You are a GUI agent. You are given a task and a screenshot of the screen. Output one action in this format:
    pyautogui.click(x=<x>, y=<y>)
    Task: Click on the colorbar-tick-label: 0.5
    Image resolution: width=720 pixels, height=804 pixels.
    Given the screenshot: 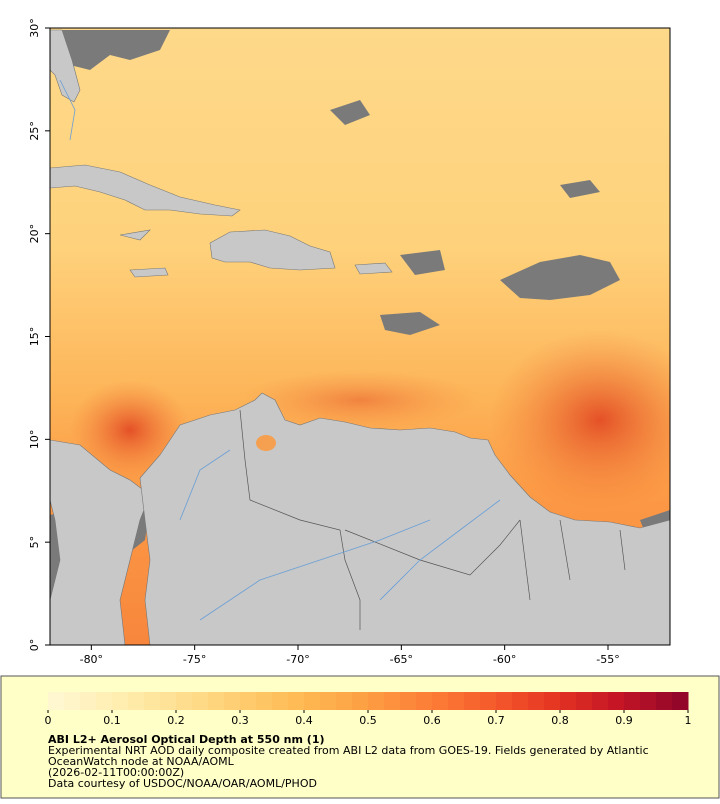 What is the action you would take?
    pyautogui.click(x=368, y=720)
    